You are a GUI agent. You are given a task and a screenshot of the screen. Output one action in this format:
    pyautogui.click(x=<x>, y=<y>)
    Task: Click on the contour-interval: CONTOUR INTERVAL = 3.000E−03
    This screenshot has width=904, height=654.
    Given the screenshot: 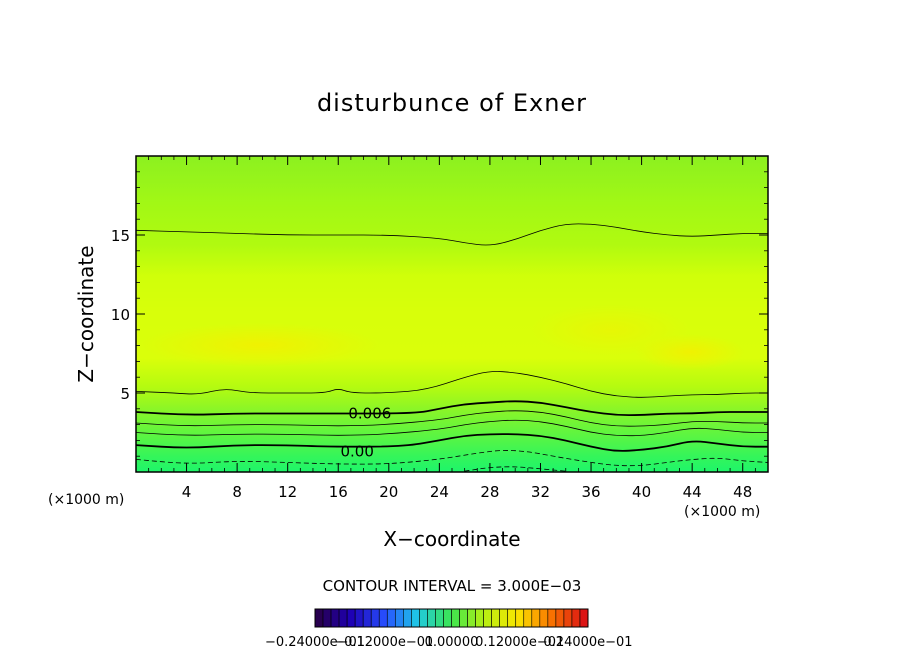 What is the action you would take?
    pyautogui.click(x=452, y=586)
    